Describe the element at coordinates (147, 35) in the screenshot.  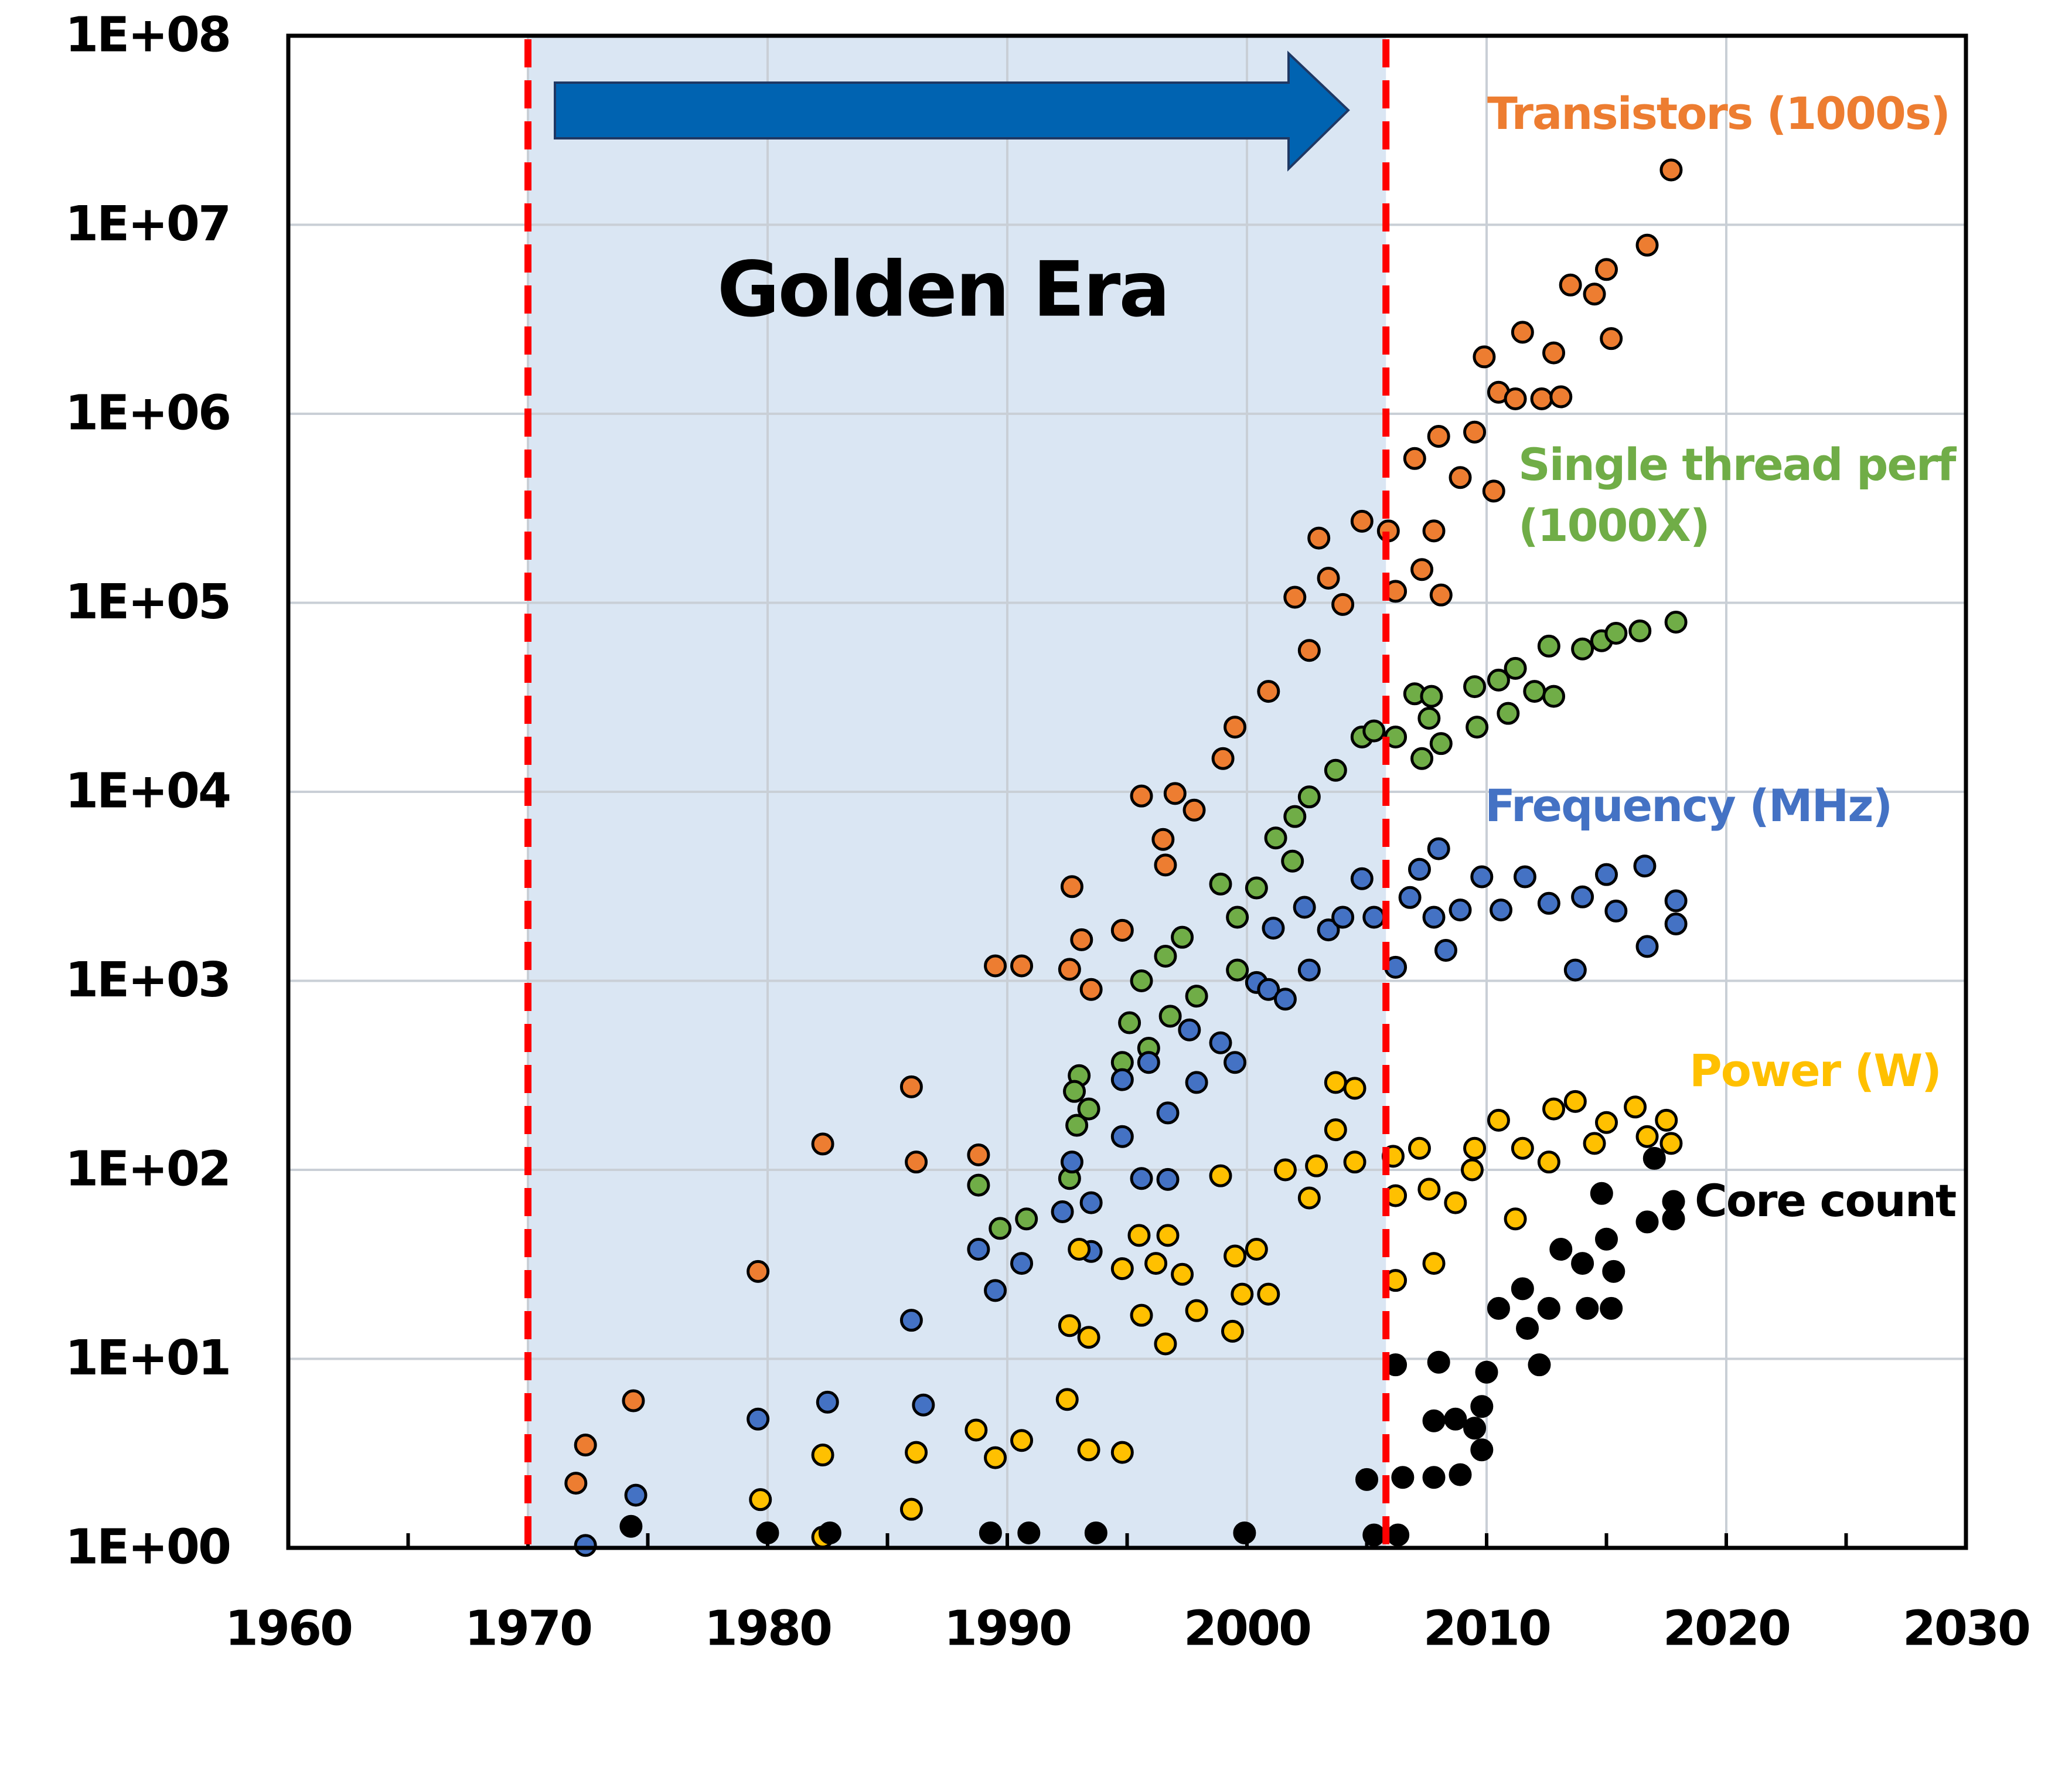
I see `y-tick-label: 1E+08` at that location.